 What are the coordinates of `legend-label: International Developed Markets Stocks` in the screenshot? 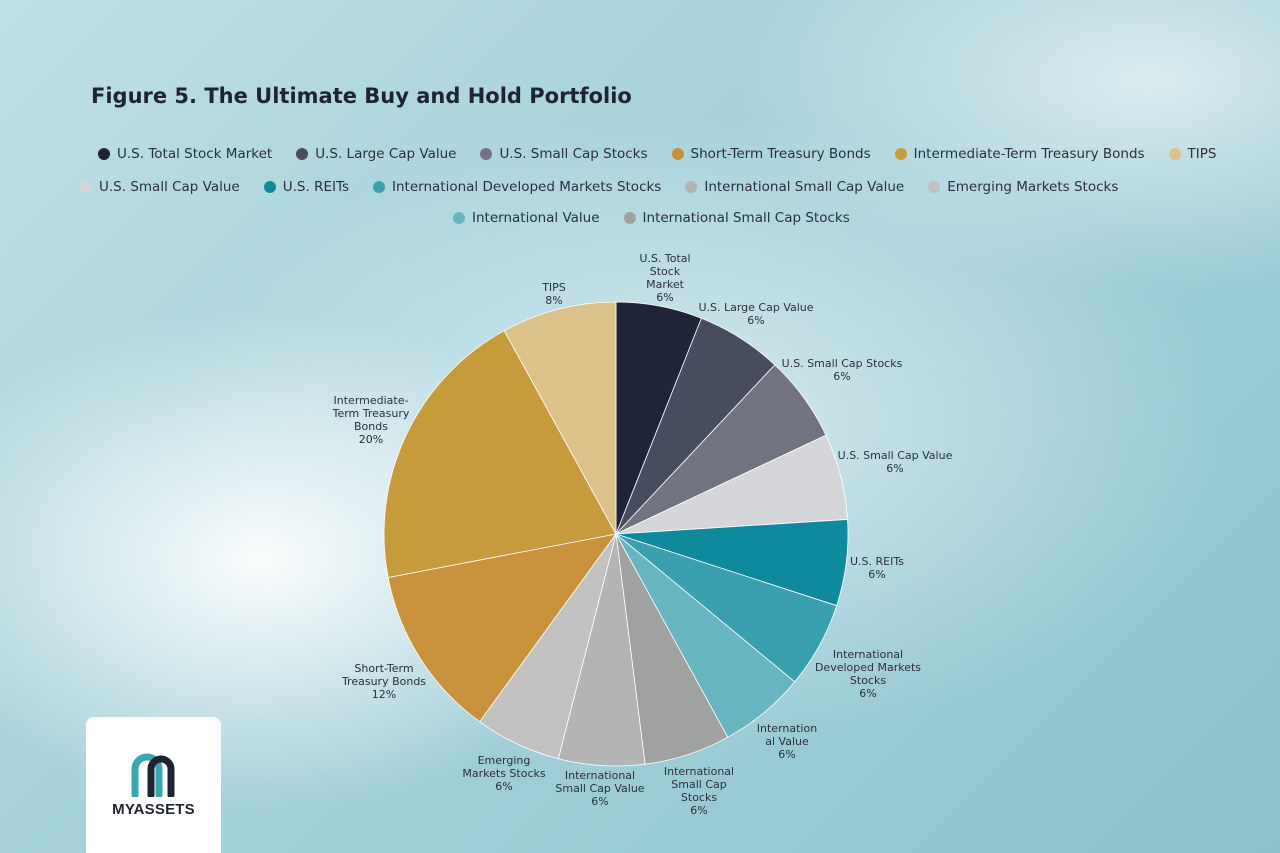 It's located at (527, 187).